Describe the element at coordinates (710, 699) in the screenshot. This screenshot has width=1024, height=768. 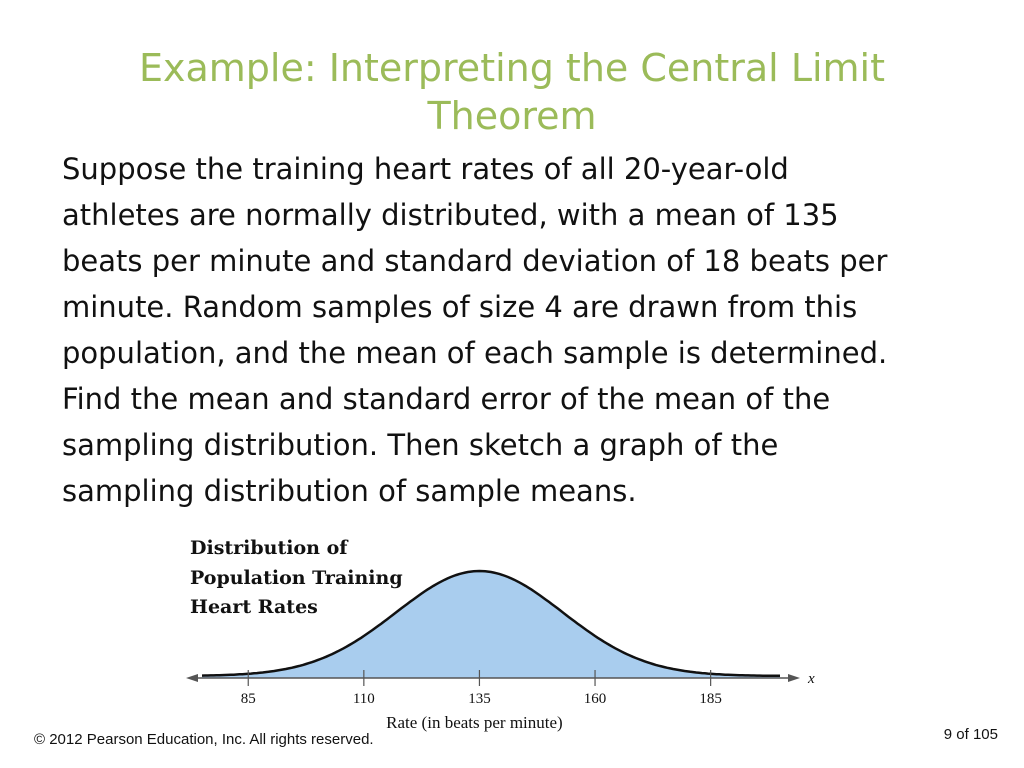
I see `x-tick-label: 185` at that location.